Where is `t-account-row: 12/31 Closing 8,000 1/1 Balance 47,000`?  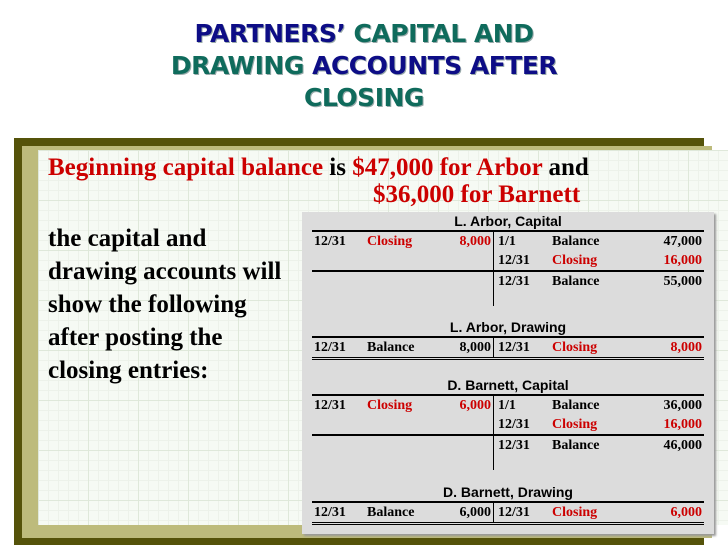 t-account-row: 12/31 Closing 8,000 1/1 Balance 47,000 is located at coordinates (508, 241).